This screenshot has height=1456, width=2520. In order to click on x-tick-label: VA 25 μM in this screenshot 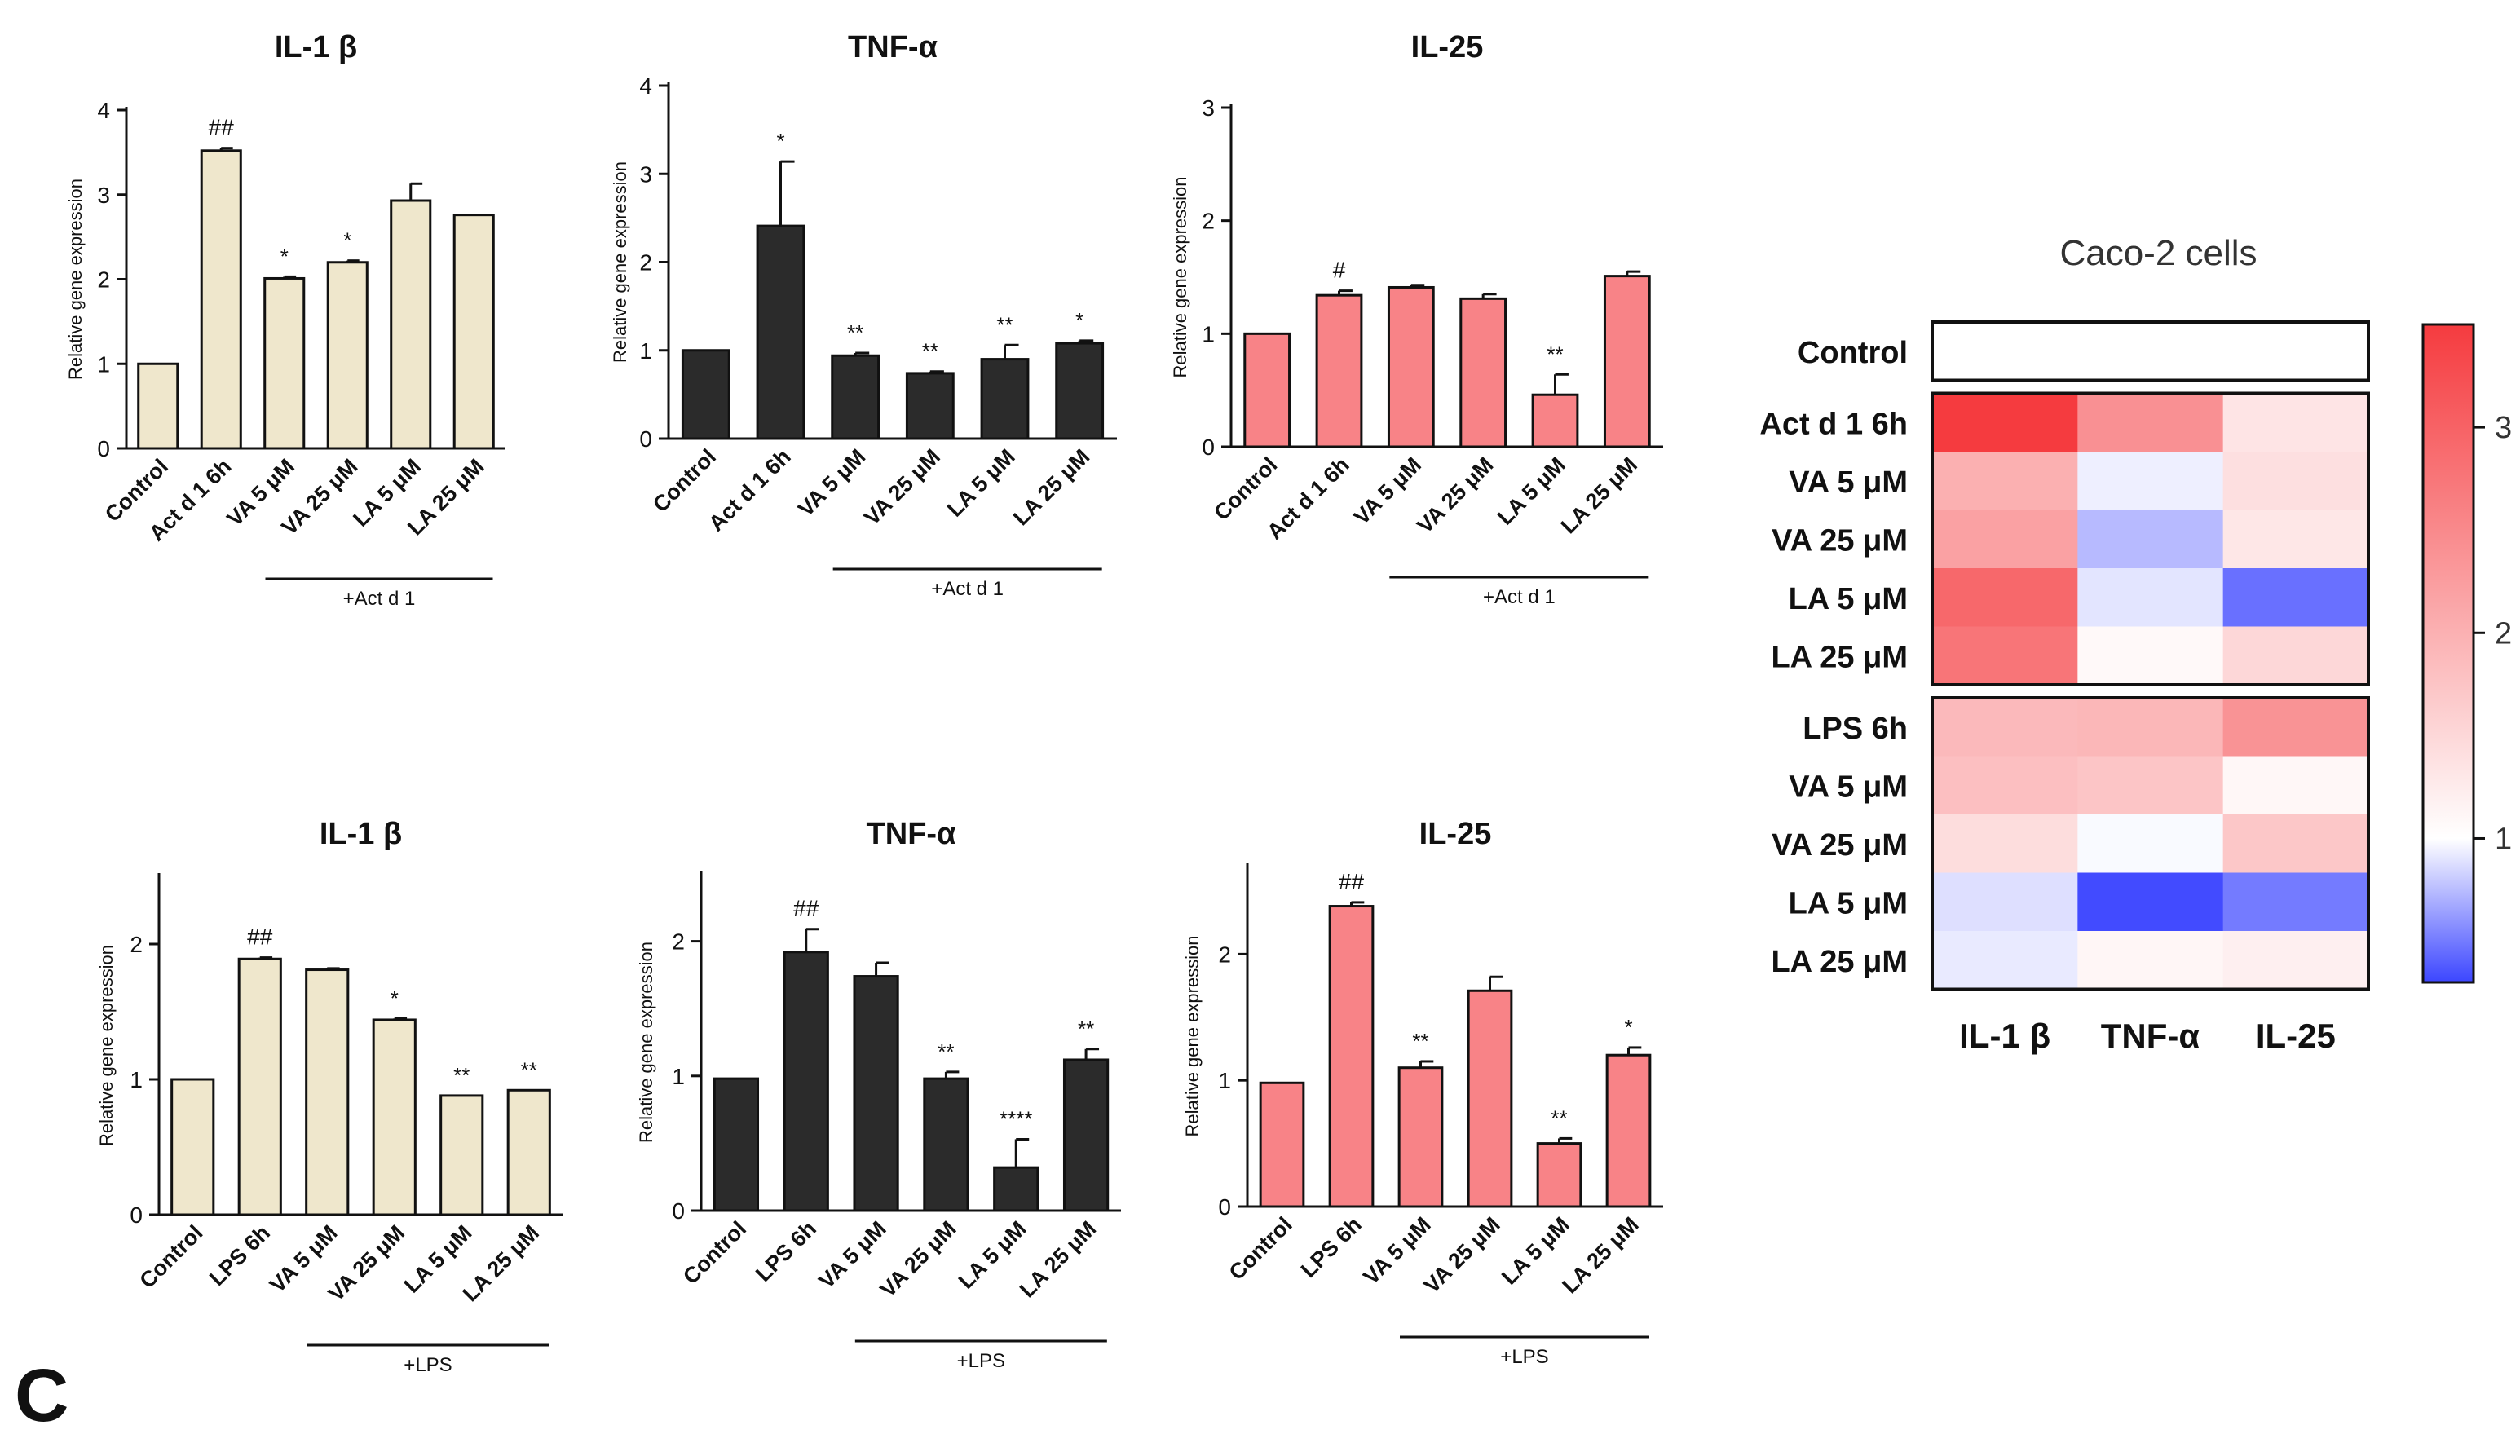, I will do `click(919, 1259)`.